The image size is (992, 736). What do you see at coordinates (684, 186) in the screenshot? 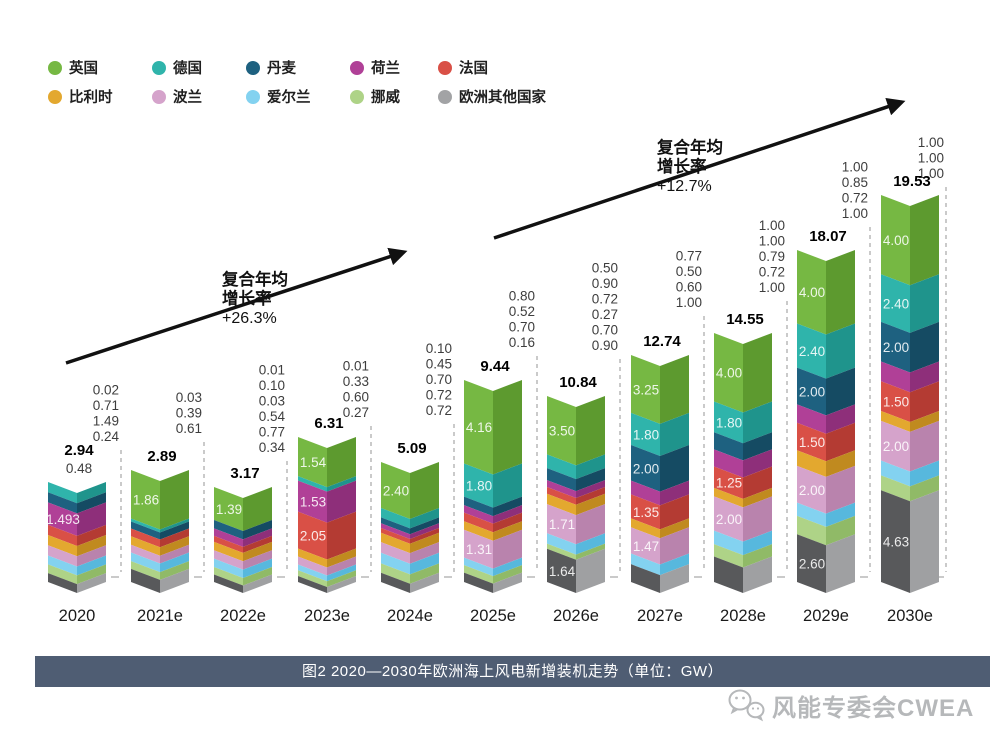
I see `svg-text: +12.7%` at bounding box center [684, 186].